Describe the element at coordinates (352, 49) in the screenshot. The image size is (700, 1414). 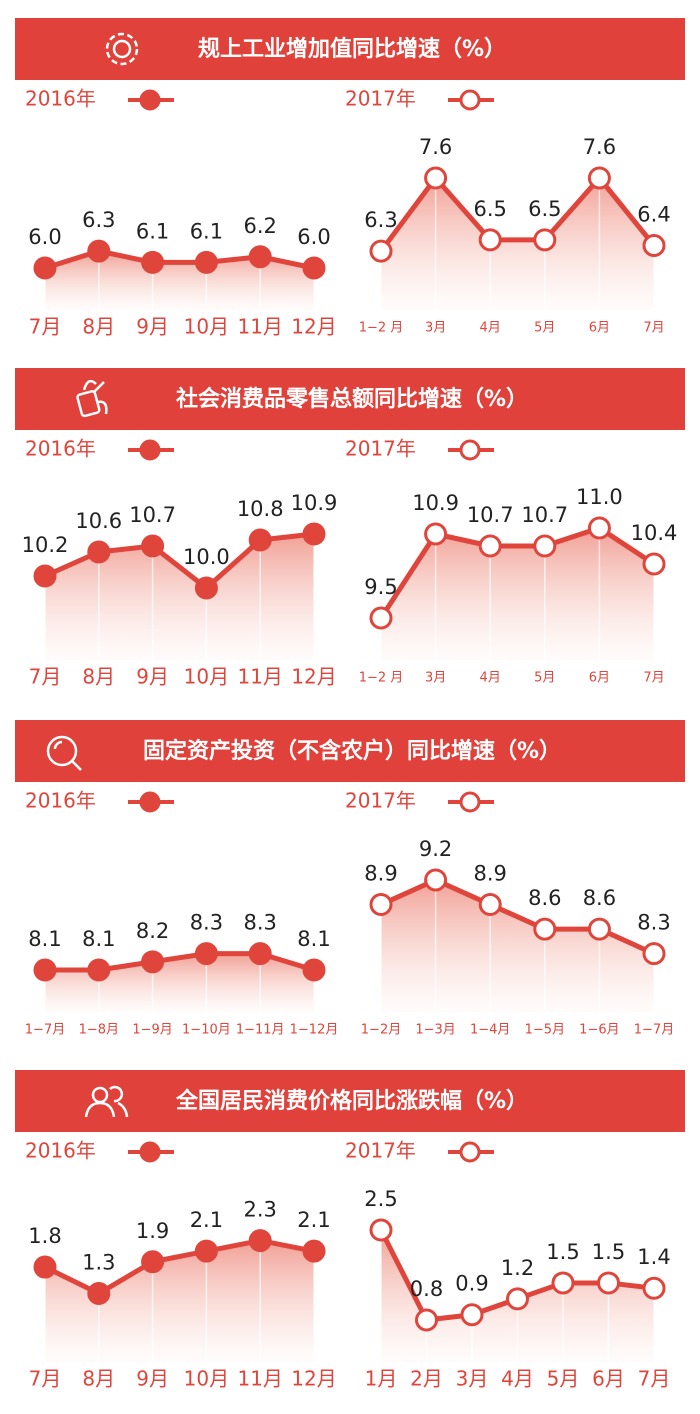
I see `panel-title: 规上工业增加值同比增速（%）` at that location.